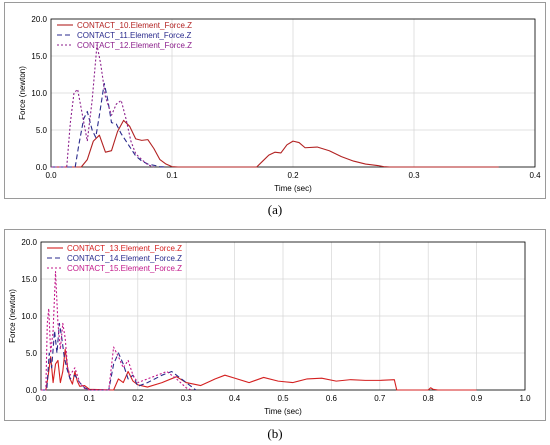 This screenshot has height=445, width=550. What do you see at coordinates (525, 398) in the screenshot?
I see `x-tick-label: 1.0` at bounding box center [525, 398].